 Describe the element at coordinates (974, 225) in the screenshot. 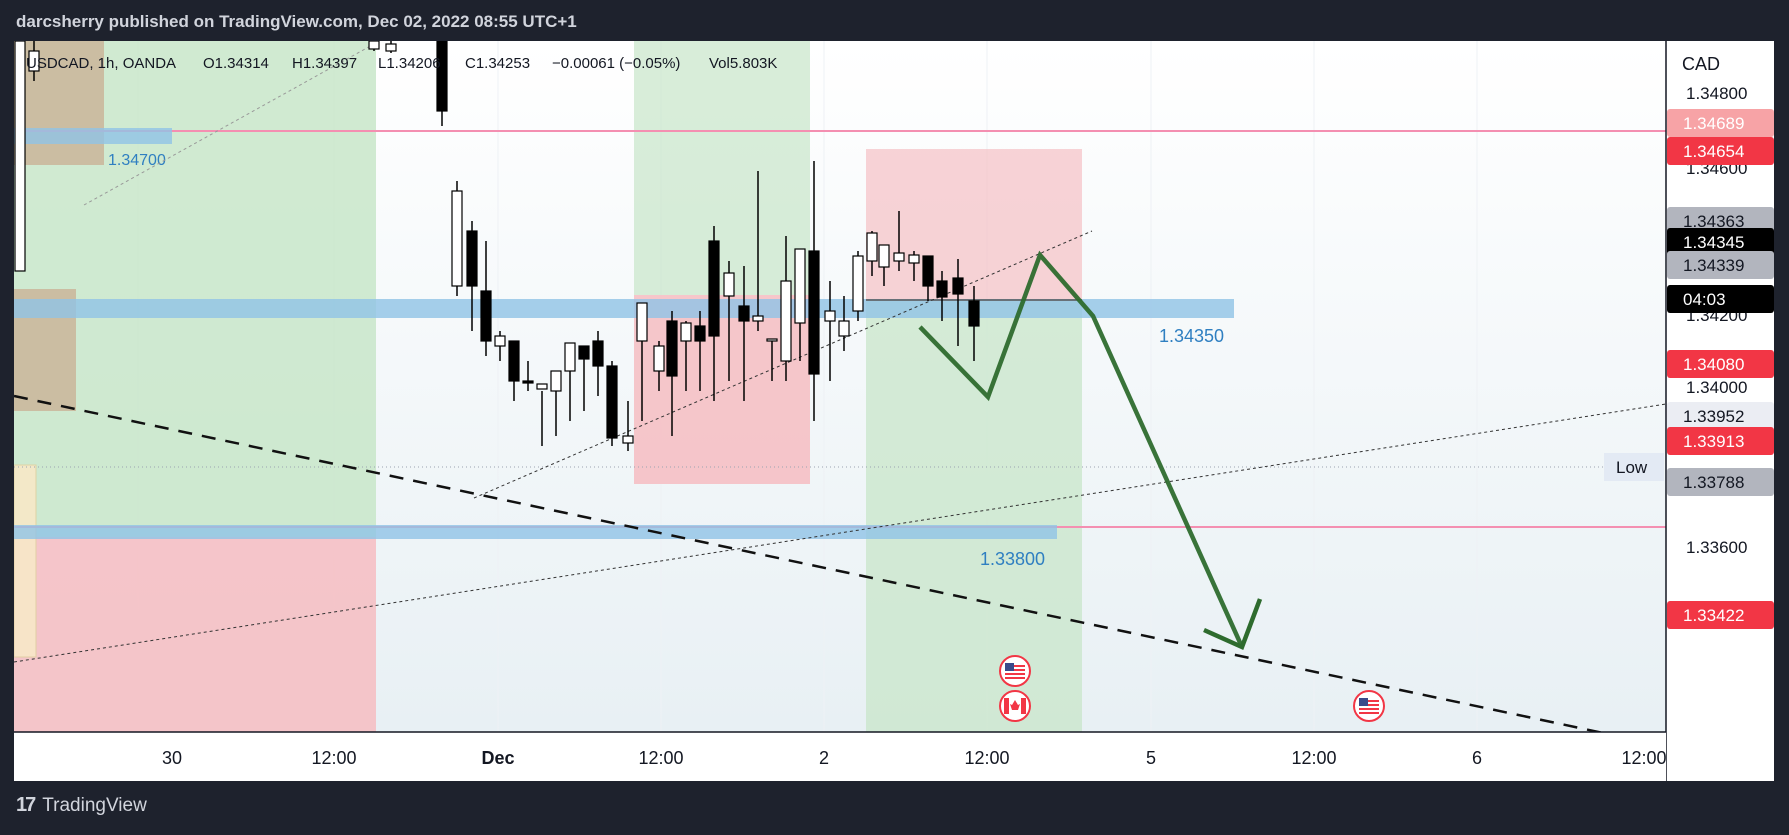

I see `short-position-loss-zone` at that location.